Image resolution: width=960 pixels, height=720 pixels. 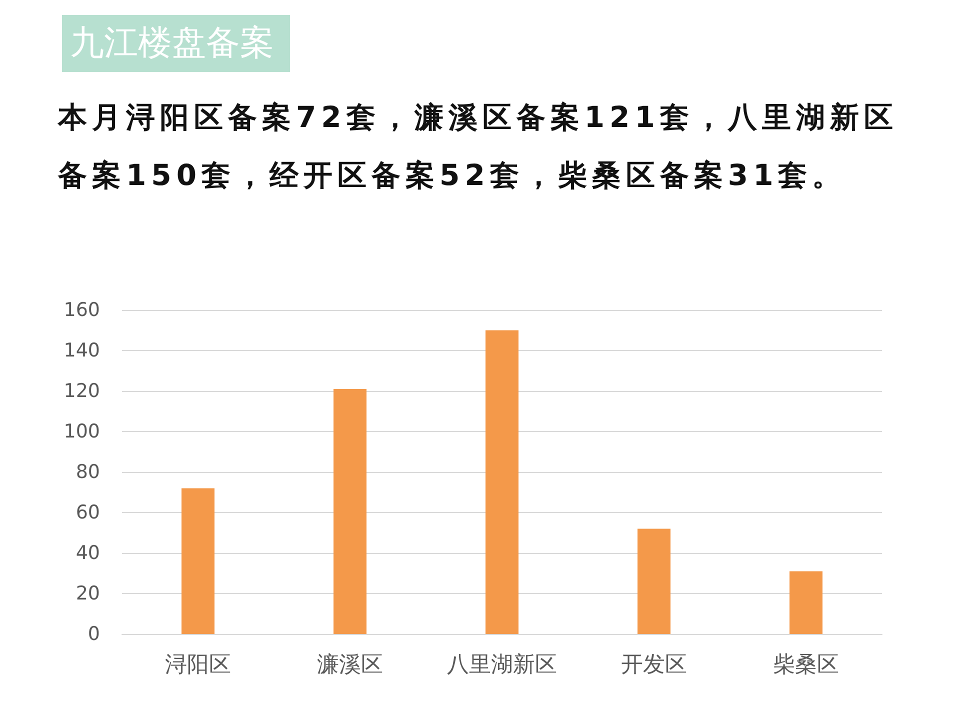 What do you see at coordinates (350, 665) in the screenshot?
I see `x-tick-label: 濂溪区` at bounding box center [350, 665].